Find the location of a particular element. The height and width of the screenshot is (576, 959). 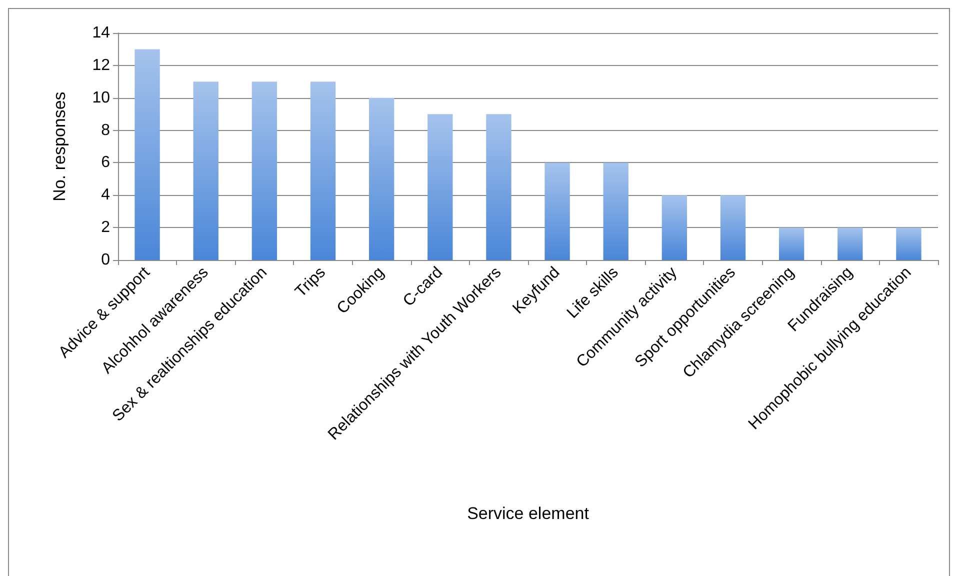

y-tick-label: 2 is located at coordinates (105, 227).